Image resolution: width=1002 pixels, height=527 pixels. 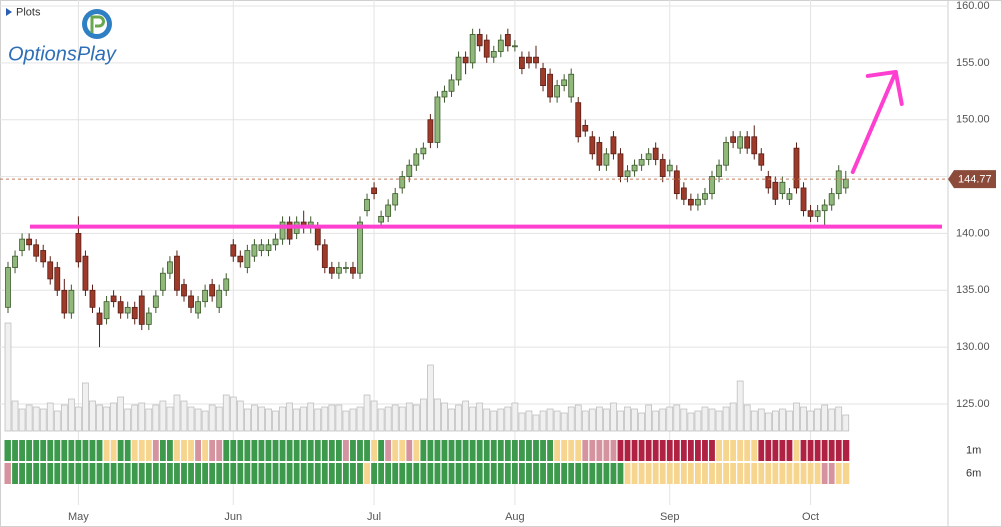 I want to click on y-tick-label: 125.00, so click(x=973, y=404).